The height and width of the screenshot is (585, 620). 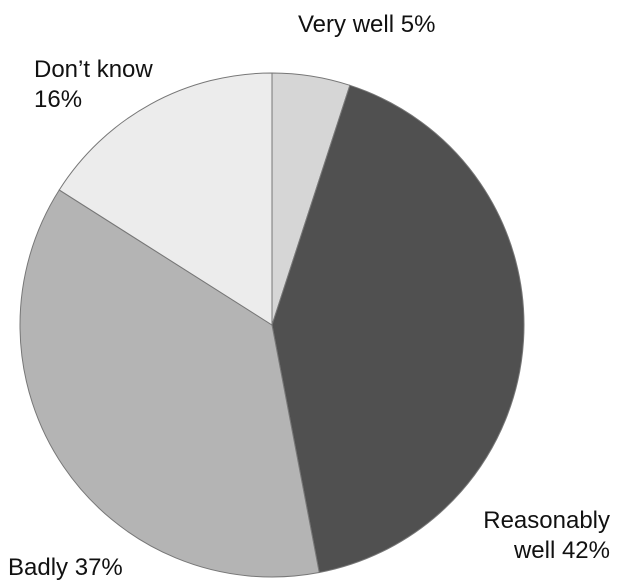 I want to click on slice-label: Very well 5%, so click(x=398, y=25).